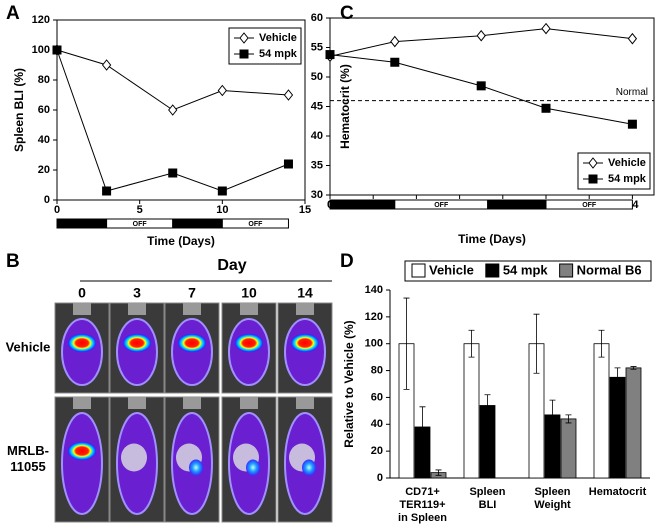 This screenshot has width=660, height=530. I want to click on x-tick-label: 0, so click(57, 210).